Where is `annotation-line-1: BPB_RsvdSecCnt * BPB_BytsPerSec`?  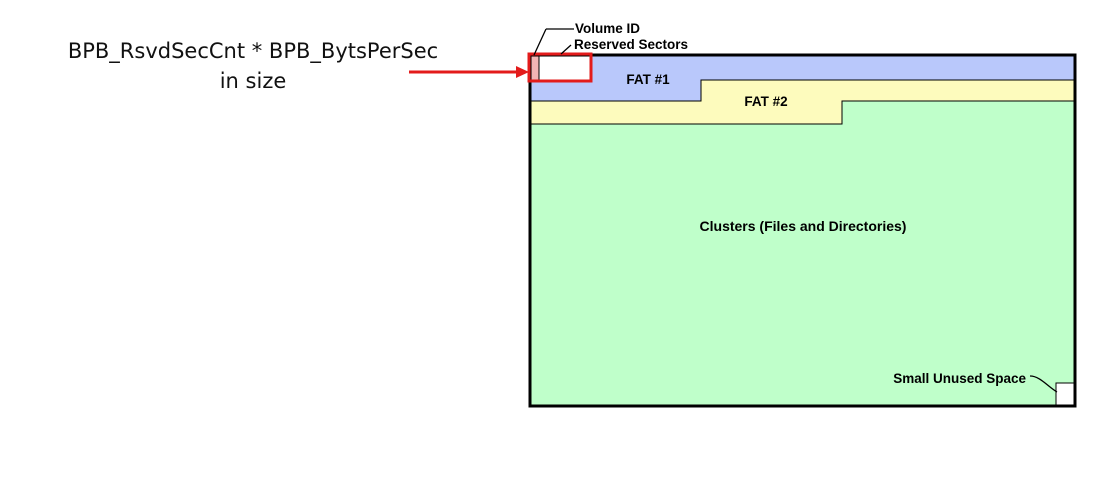 annotation-line-1: BPB_RsvdSecCnt * BPB_BytsPerSec is located at coordinates (253, 51).